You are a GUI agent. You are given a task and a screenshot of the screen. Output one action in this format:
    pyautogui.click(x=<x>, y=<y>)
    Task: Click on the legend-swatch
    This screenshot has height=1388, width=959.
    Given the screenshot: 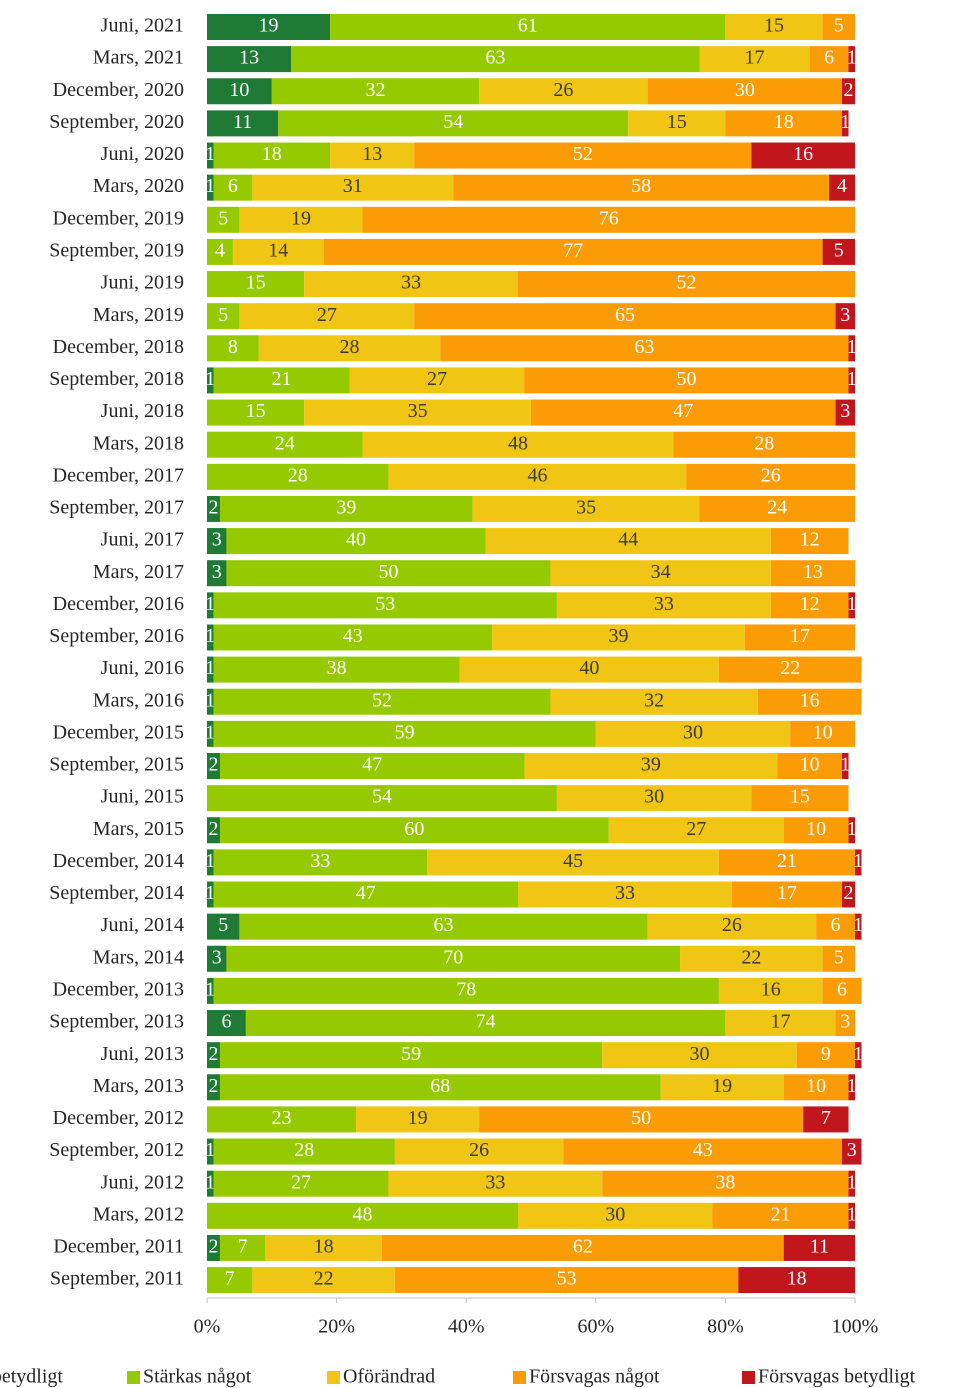 What is the action you would take?
    pyautogui.click(x=333, y=1377)
    